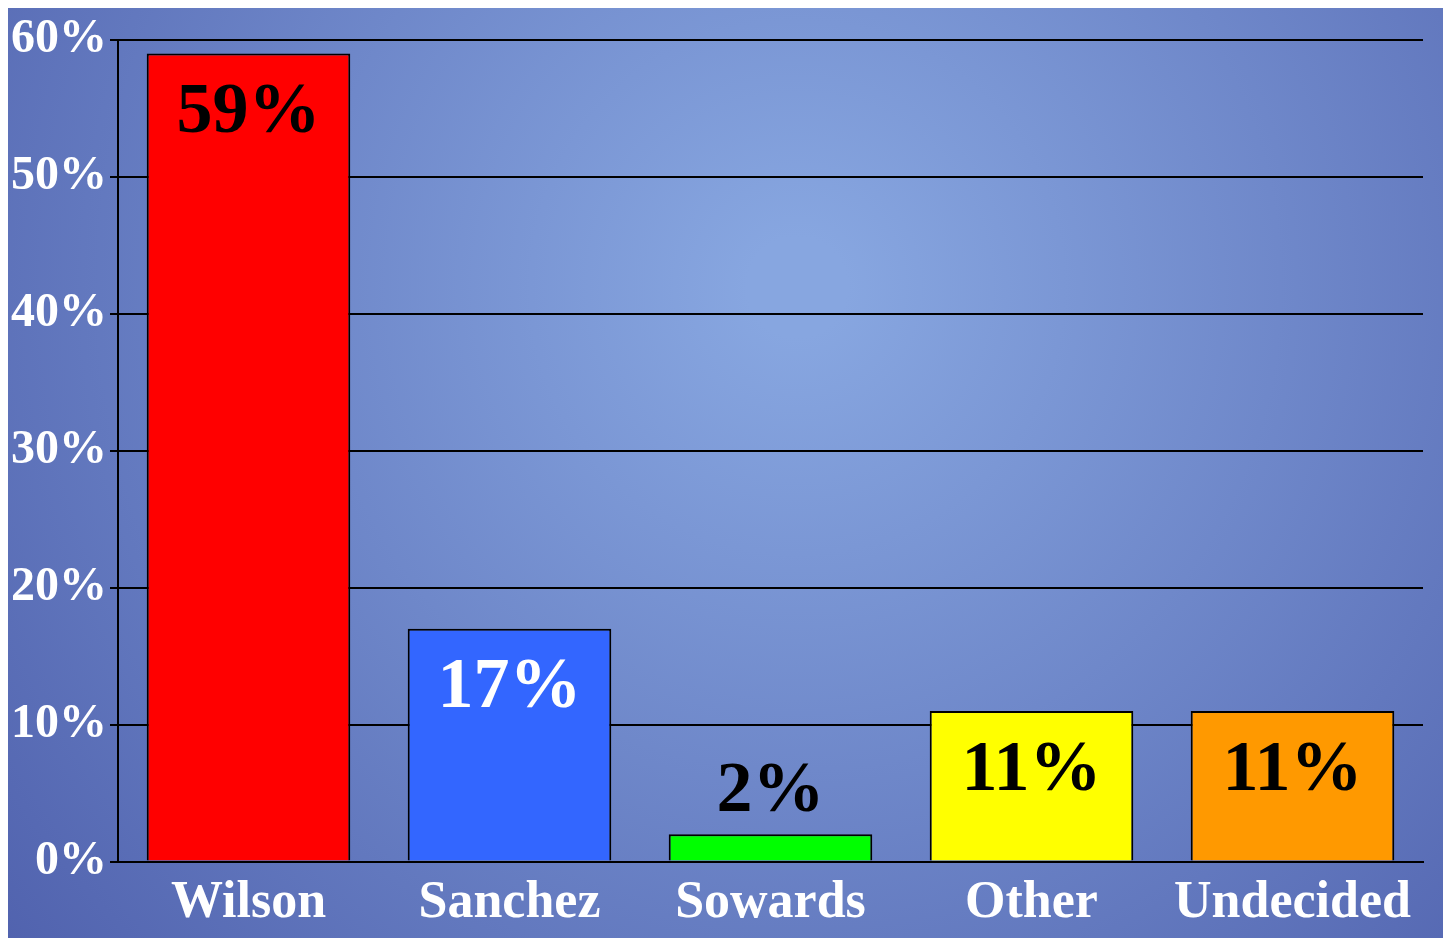 This screenshot has width=1451, height=950. I want to click on x-tick-label: Other, so click(1031, 900).